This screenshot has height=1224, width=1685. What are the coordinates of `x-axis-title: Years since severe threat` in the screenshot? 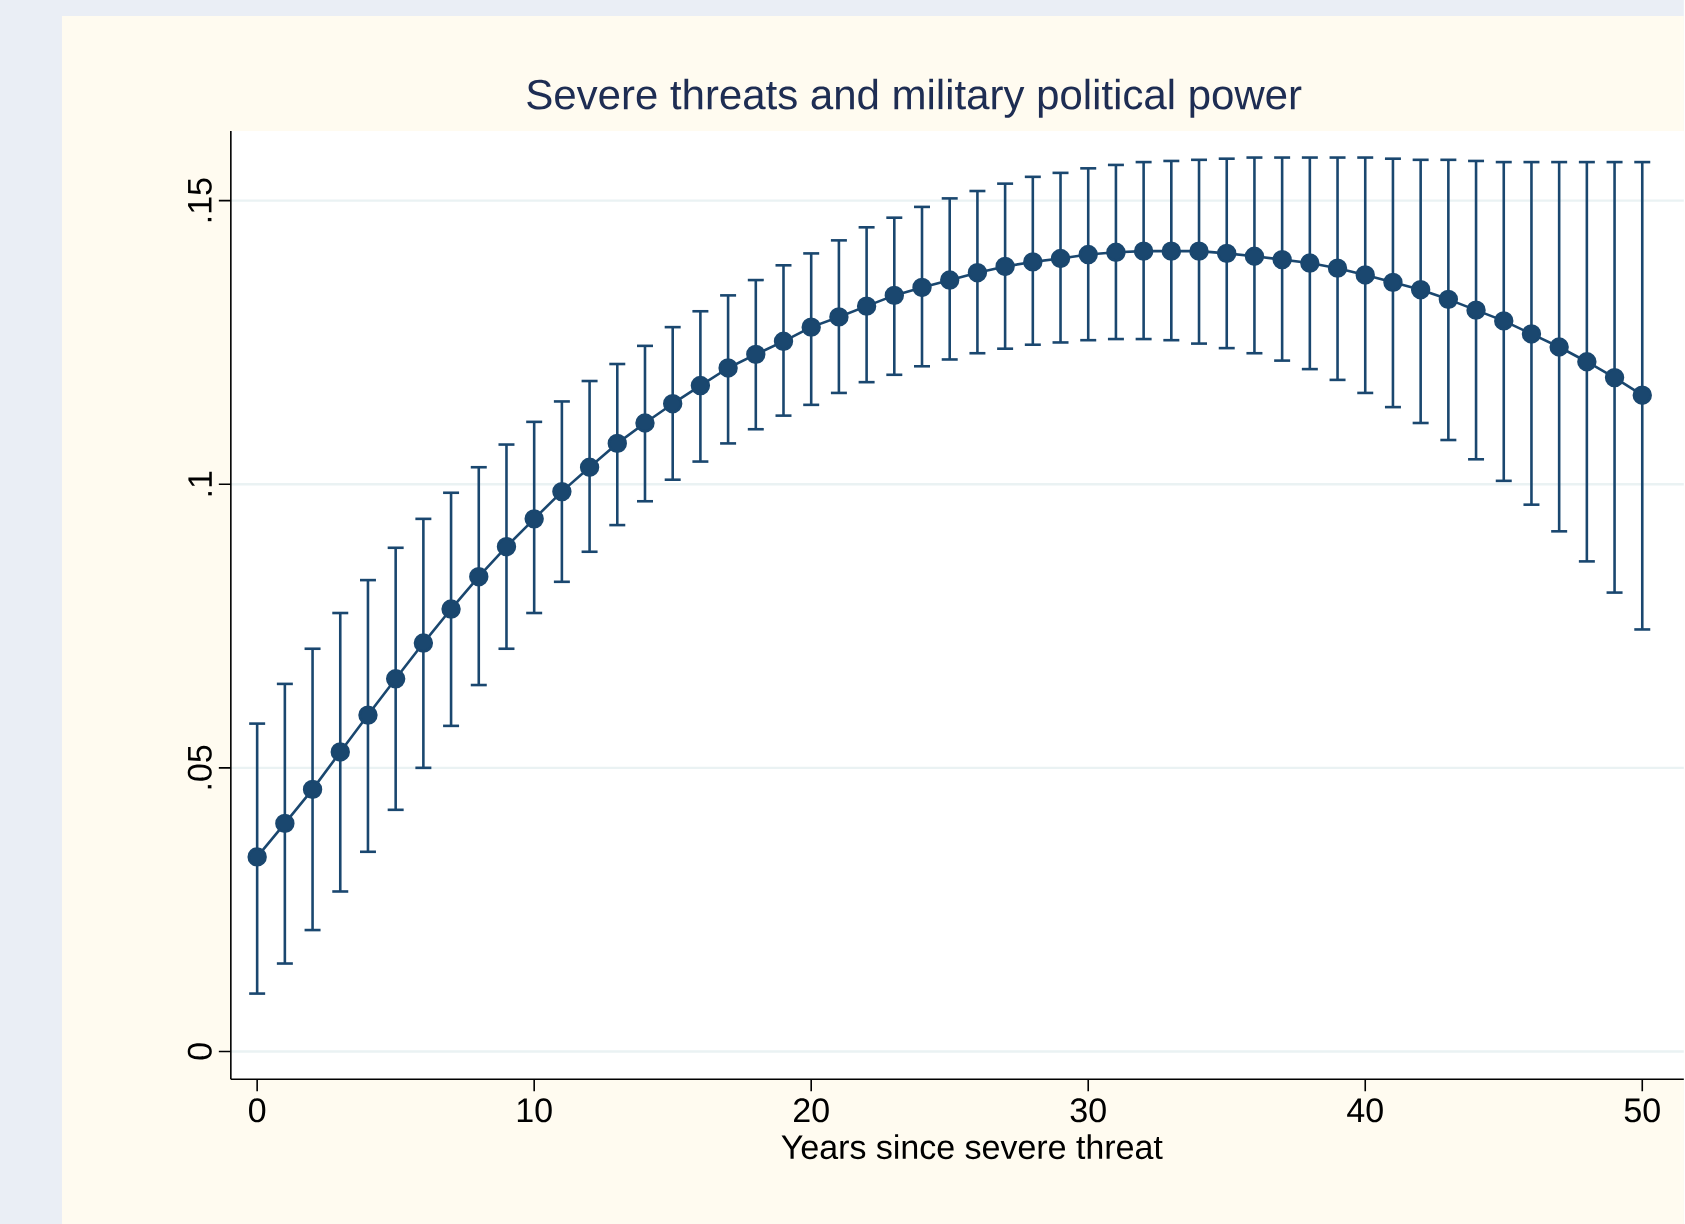 It's located at (972, 1147).